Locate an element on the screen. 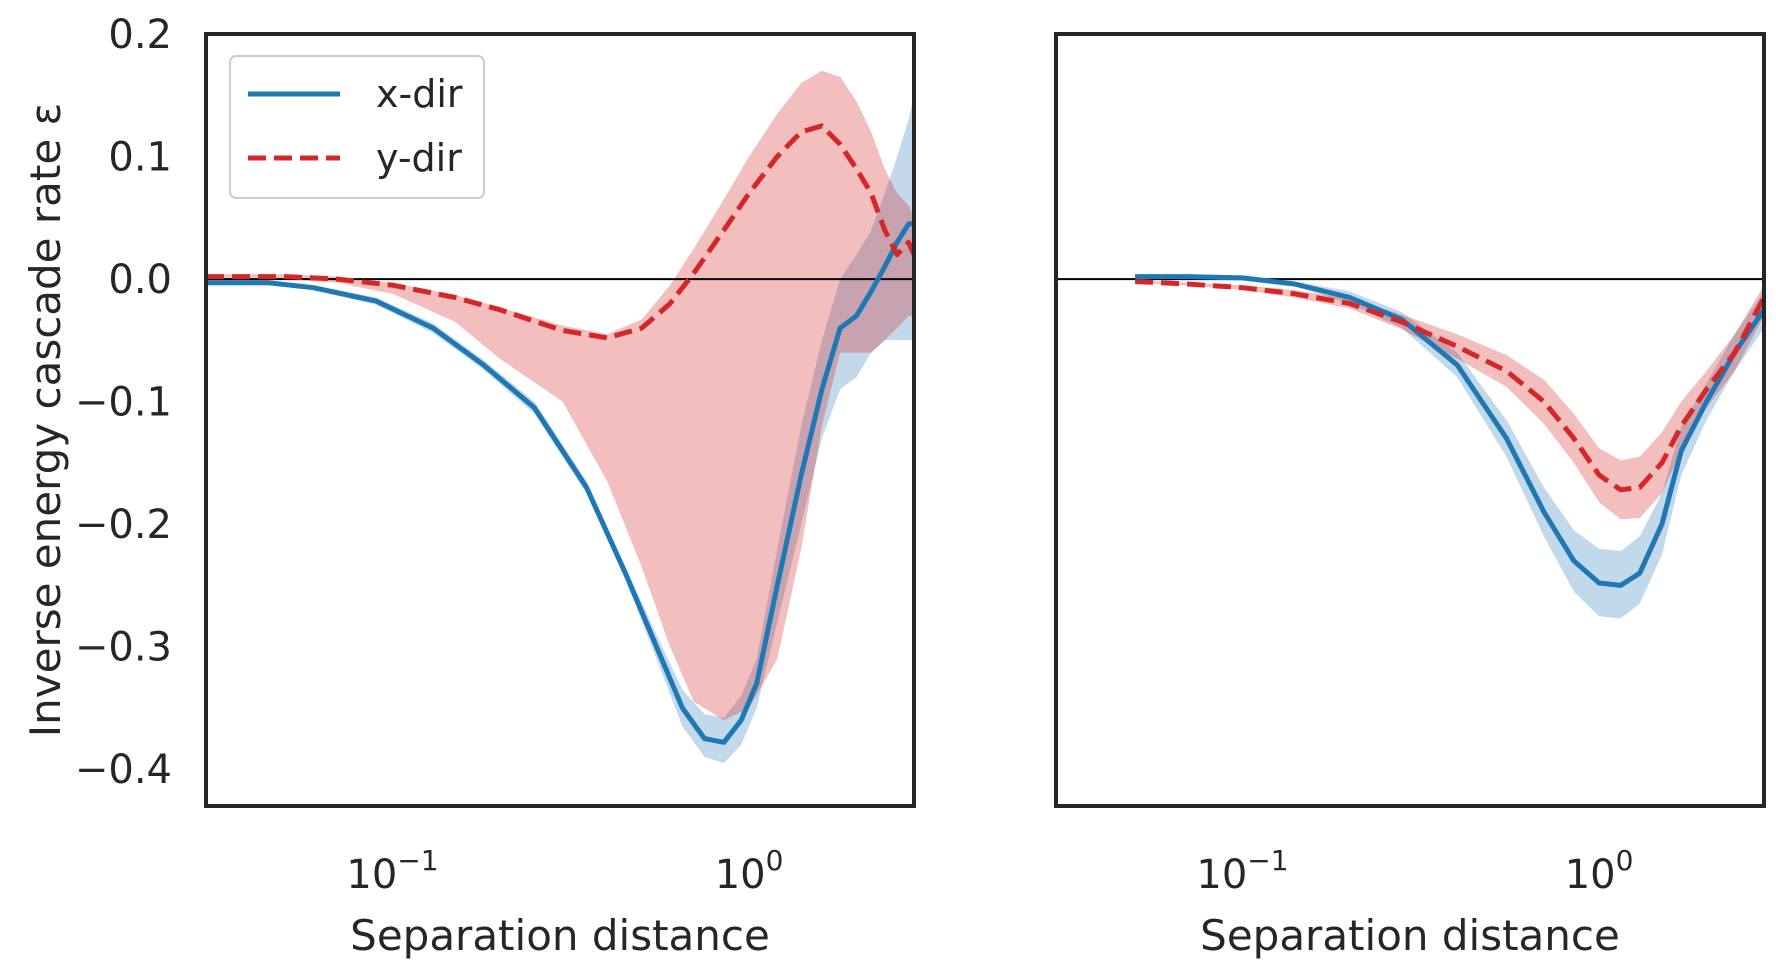  left-y-axis-label: Inverse energy cascade rate ε is located at coordinates (45, 420).